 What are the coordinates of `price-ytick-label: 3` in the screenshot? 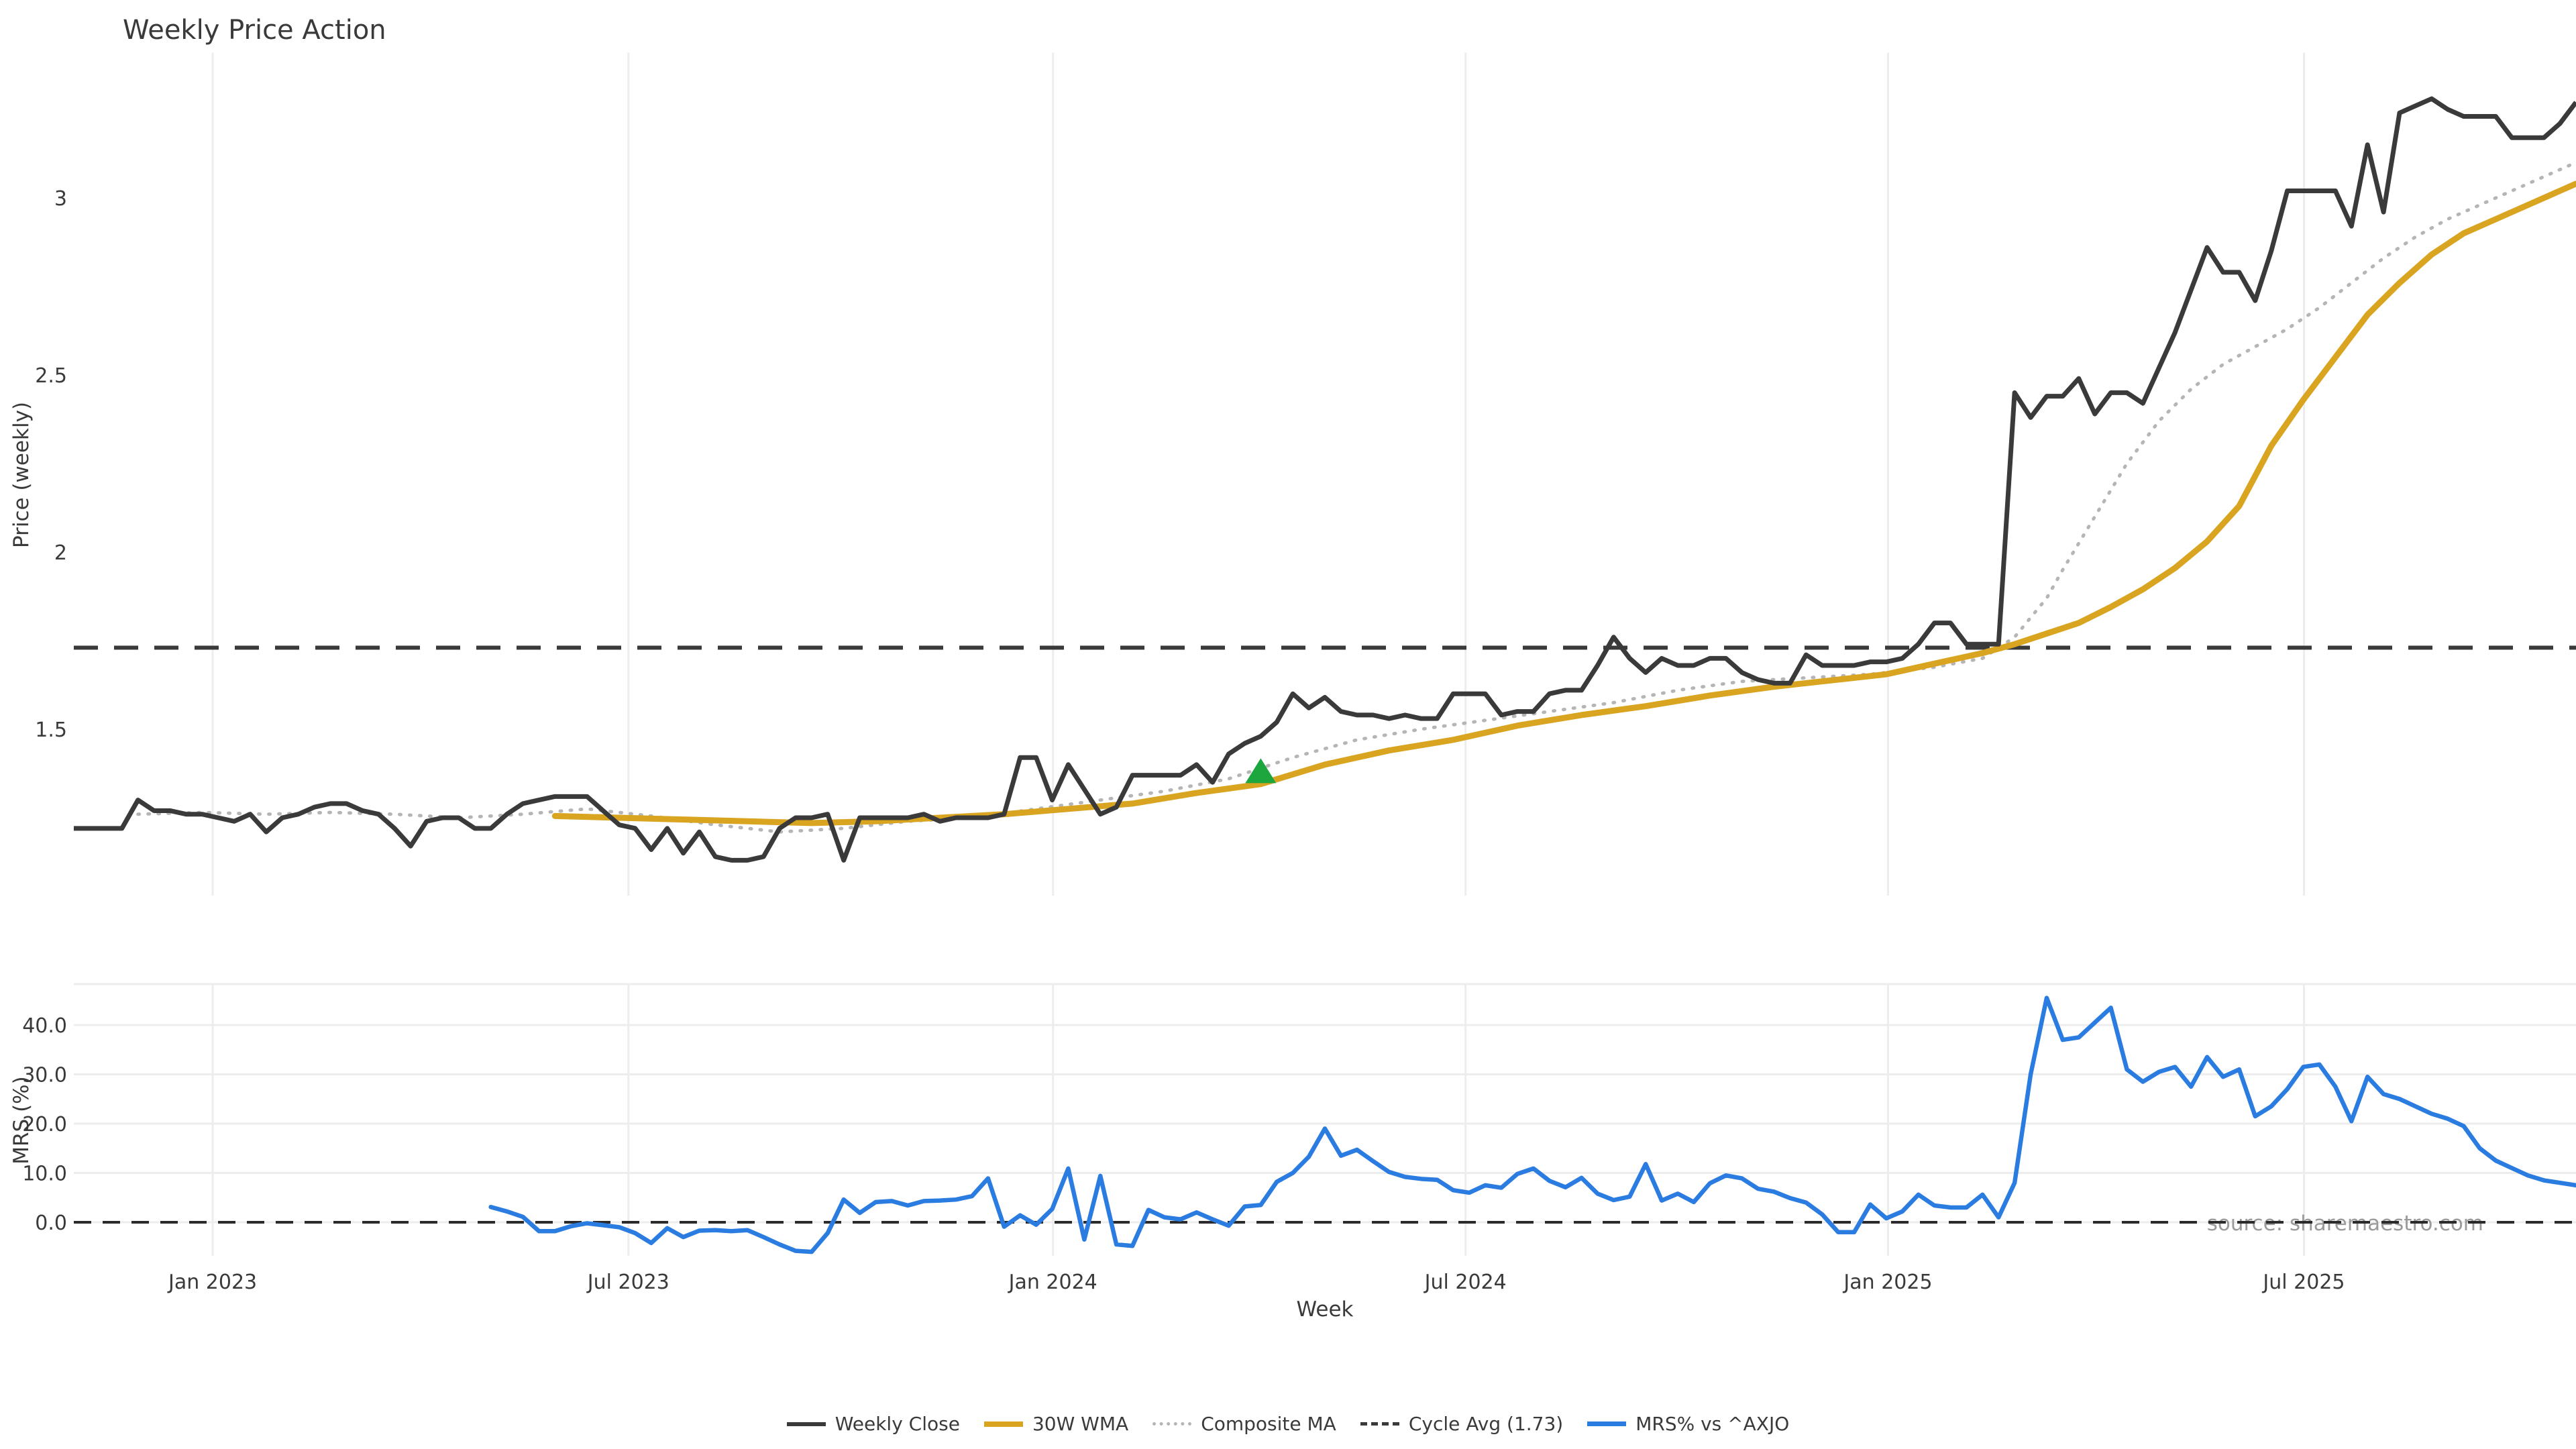 It's located at (60, 199).